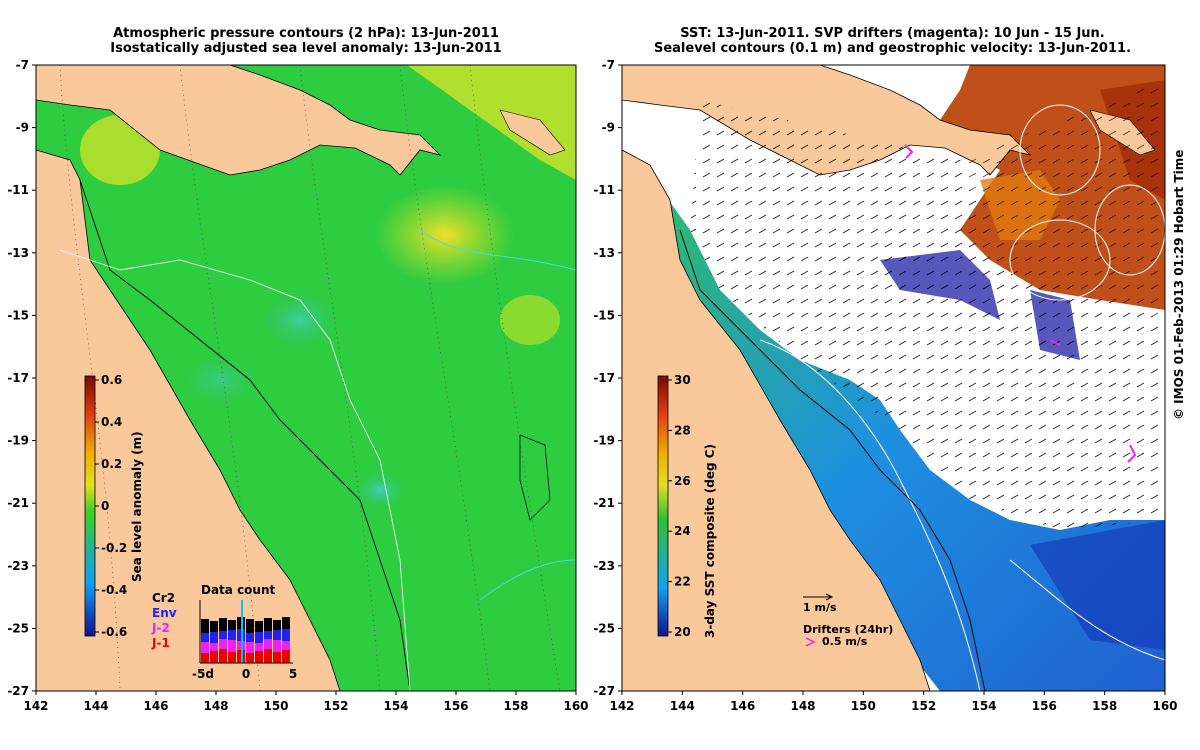  Describe the element at coordinates (160, 628) in the screenshot. I see `satellite-legend-entry: J-2` at that location.